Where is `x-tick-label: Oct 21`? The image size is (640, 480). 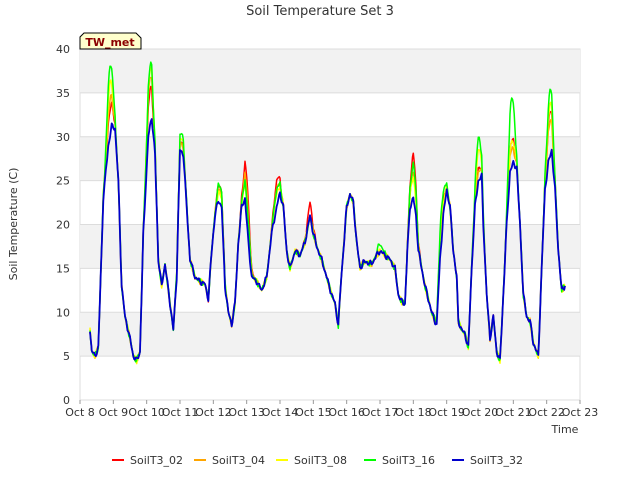
x-tick-label: Oct 21 is located at coordinates (513, 412).